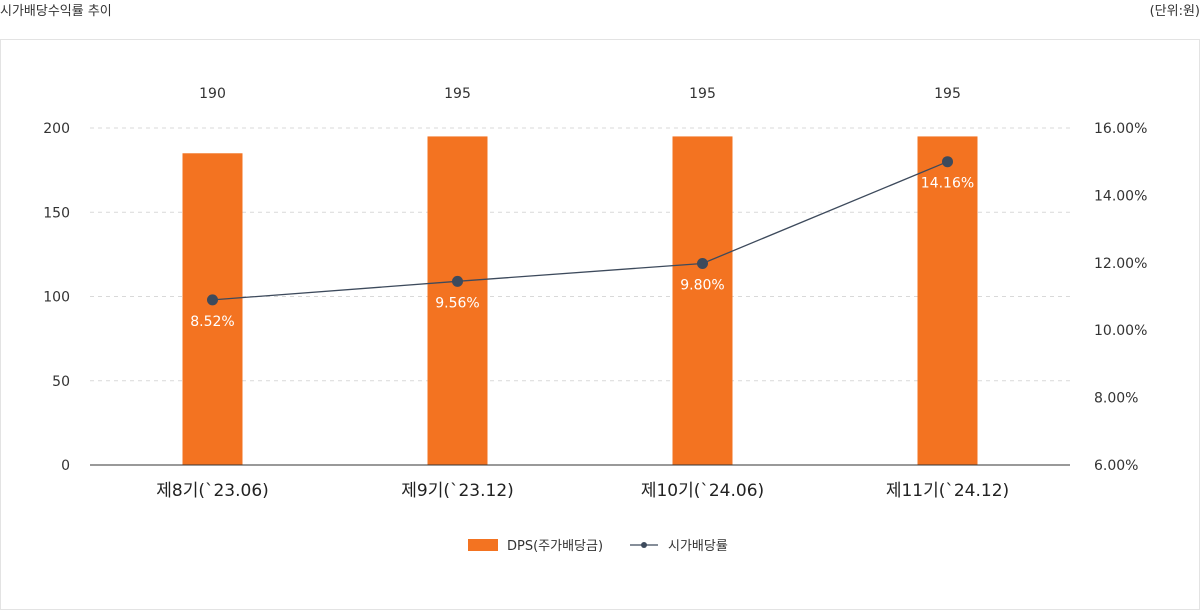 The image size is (1200, 610). Describe the element at coordinates (212, 491) in the screenshot. I see `x-category-label: 제8기(`23.06)` at that location.